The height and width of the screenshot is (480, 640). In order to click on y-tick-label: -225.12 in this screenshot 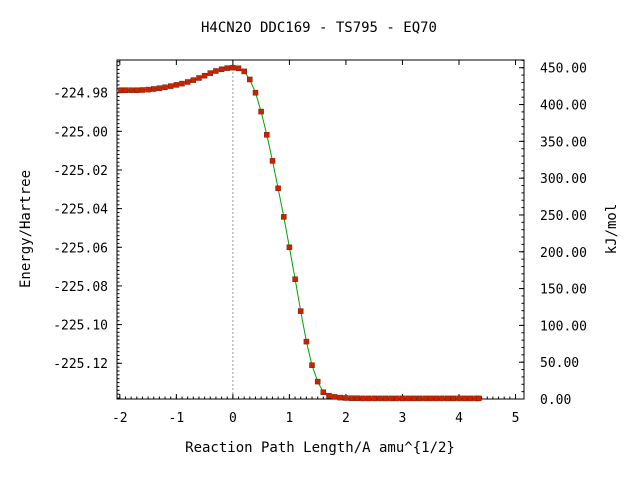, I will do `click(80, 364)`.